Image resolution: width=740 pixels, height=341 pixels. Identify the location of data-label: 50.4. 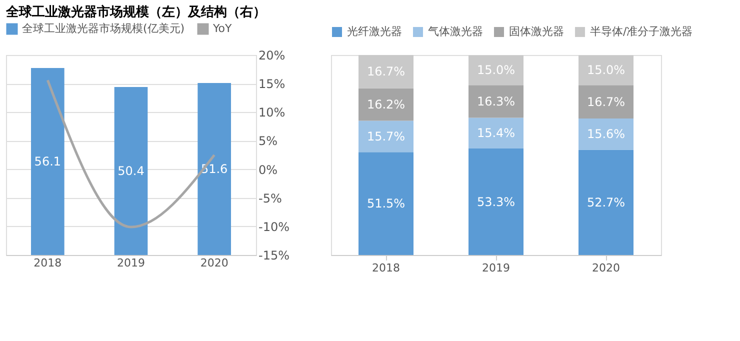
(131, 171).